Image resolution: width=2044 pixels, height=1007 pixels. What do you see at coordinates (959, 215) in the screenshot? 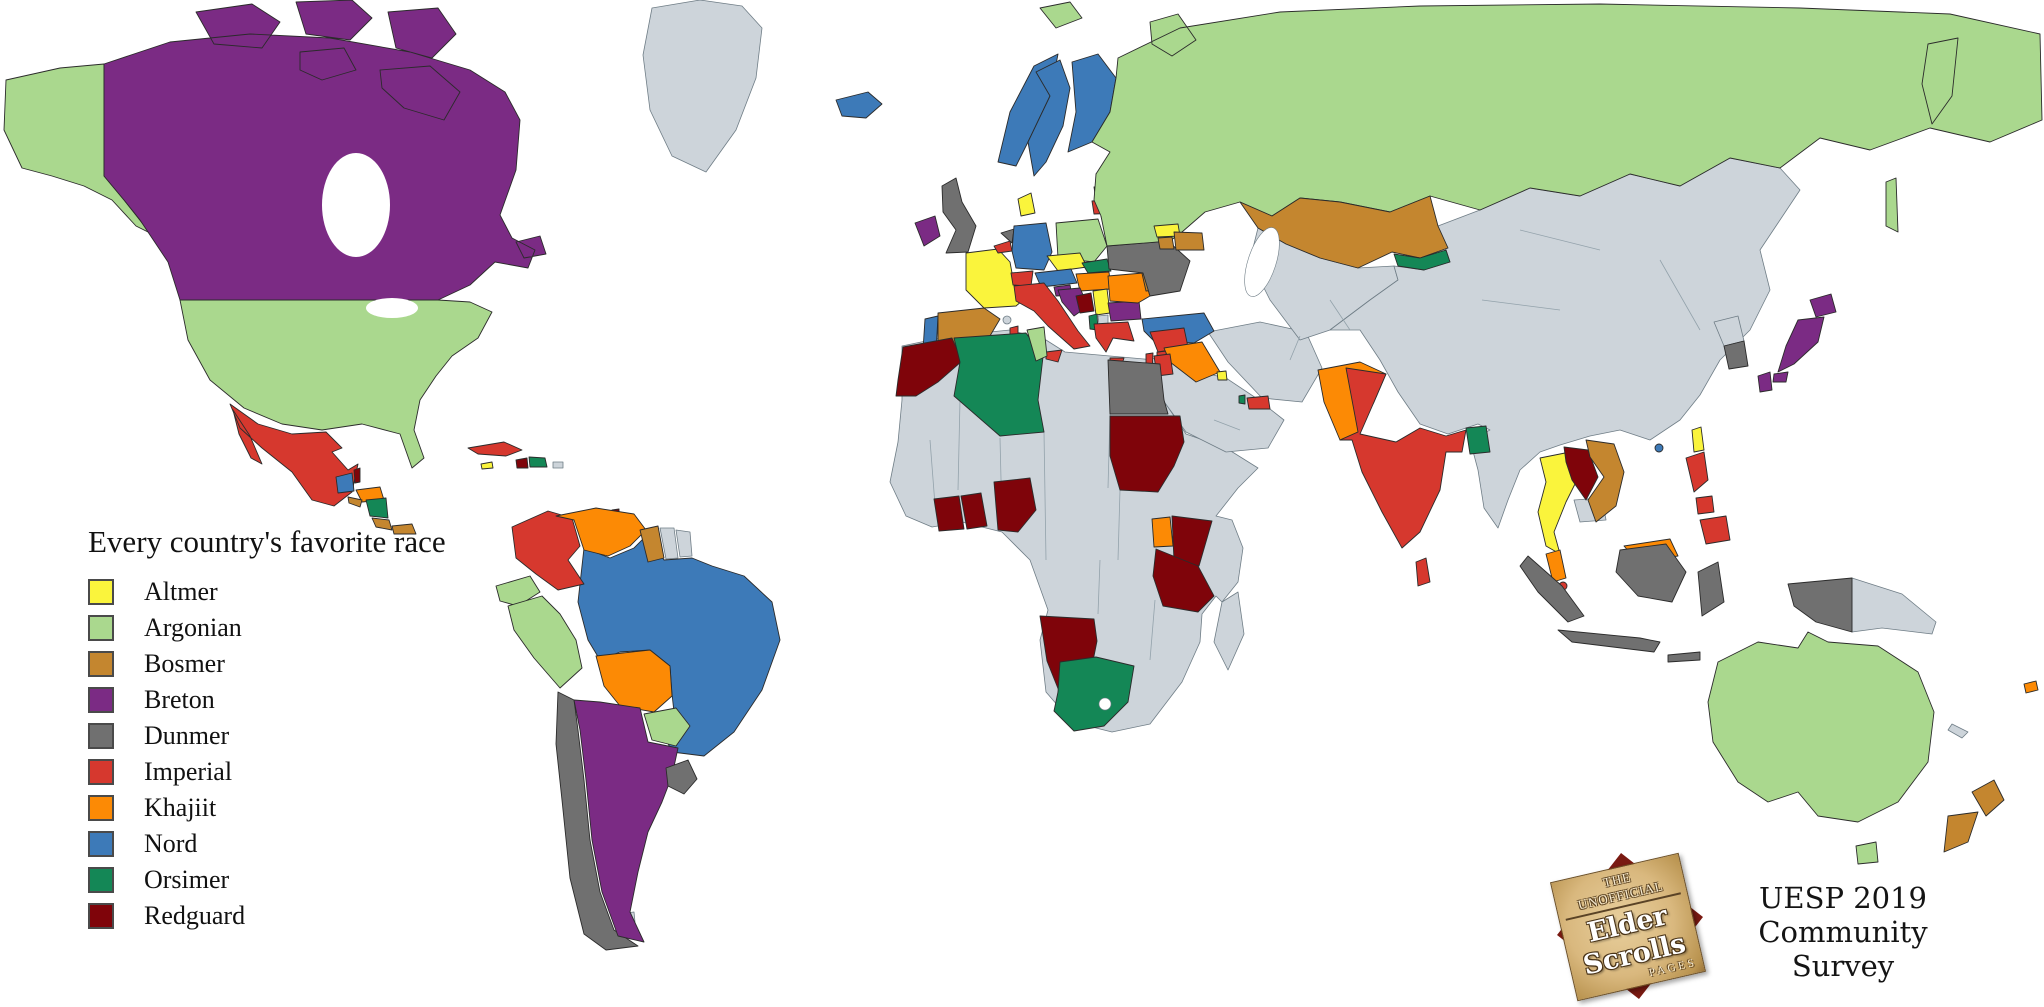
I see `country-united-kingdom` at bounding box center [959, 215].